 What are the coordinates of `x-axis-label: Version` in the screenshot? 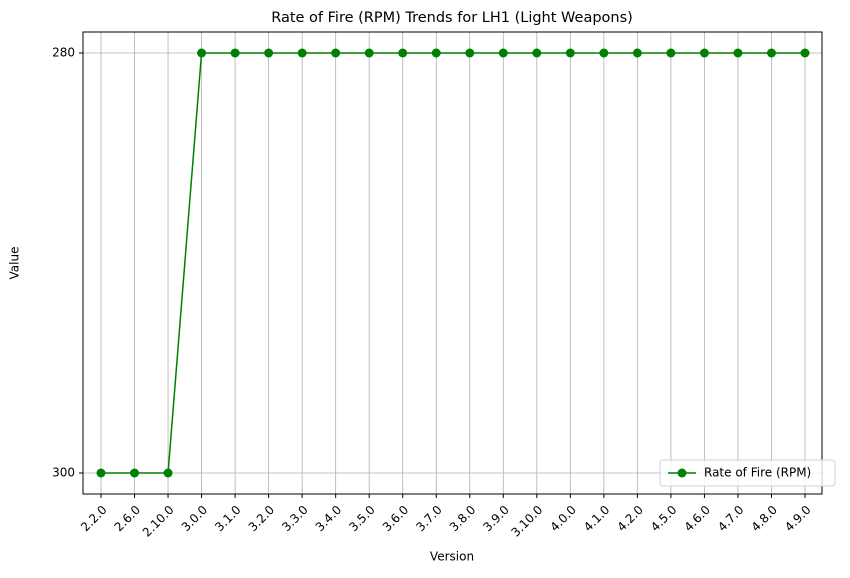 It's located at (452, 557).